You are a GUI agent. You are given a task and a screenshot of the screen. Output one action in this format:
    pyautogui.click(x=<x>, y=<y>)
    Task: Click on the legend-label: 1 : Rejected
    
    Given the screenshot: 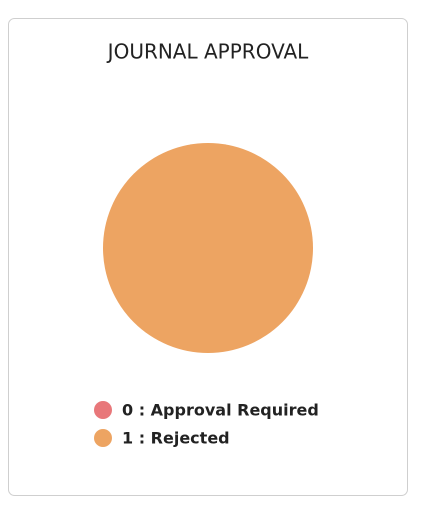 What is the action you would take?
    pyautogui.click(x=176, y=438)
    